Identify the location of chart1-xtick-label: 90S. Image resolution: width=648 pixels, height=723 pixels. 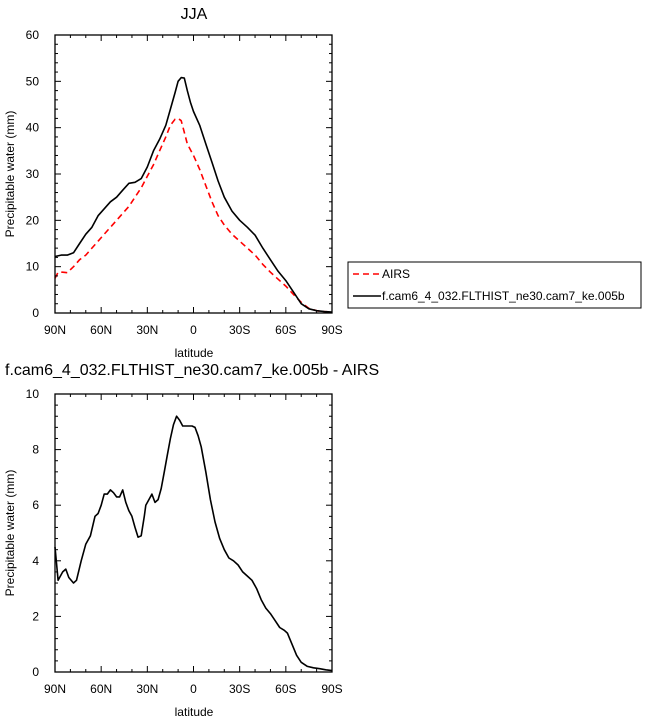
(331, 689).